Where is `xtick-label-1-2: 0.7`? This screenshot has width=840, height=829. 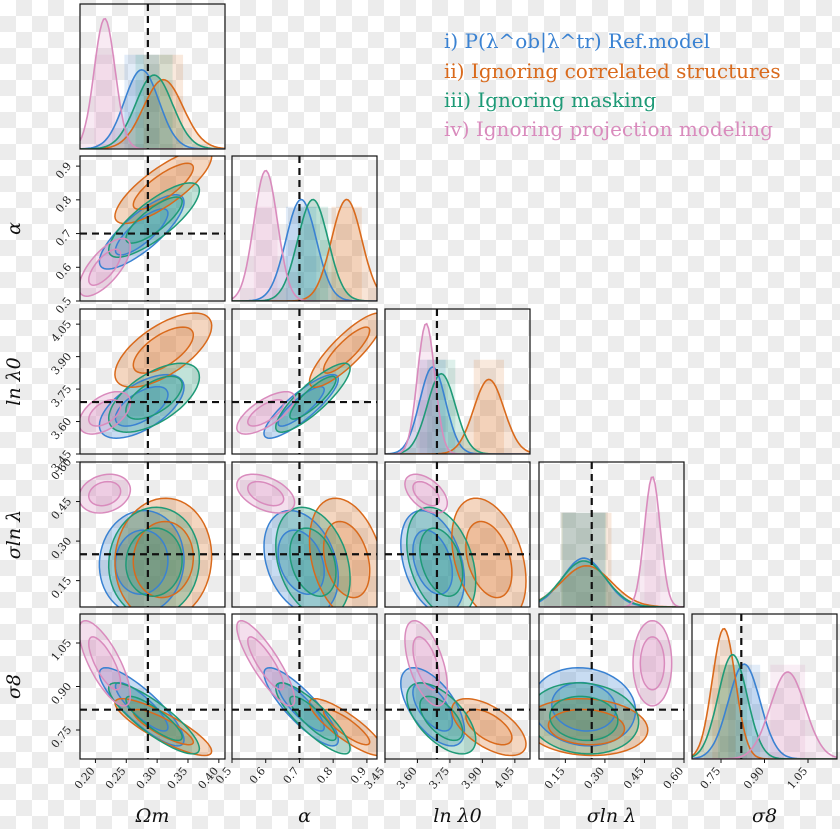 xtick-label-1-2: 0.7 is located at coordinates (291, 776).